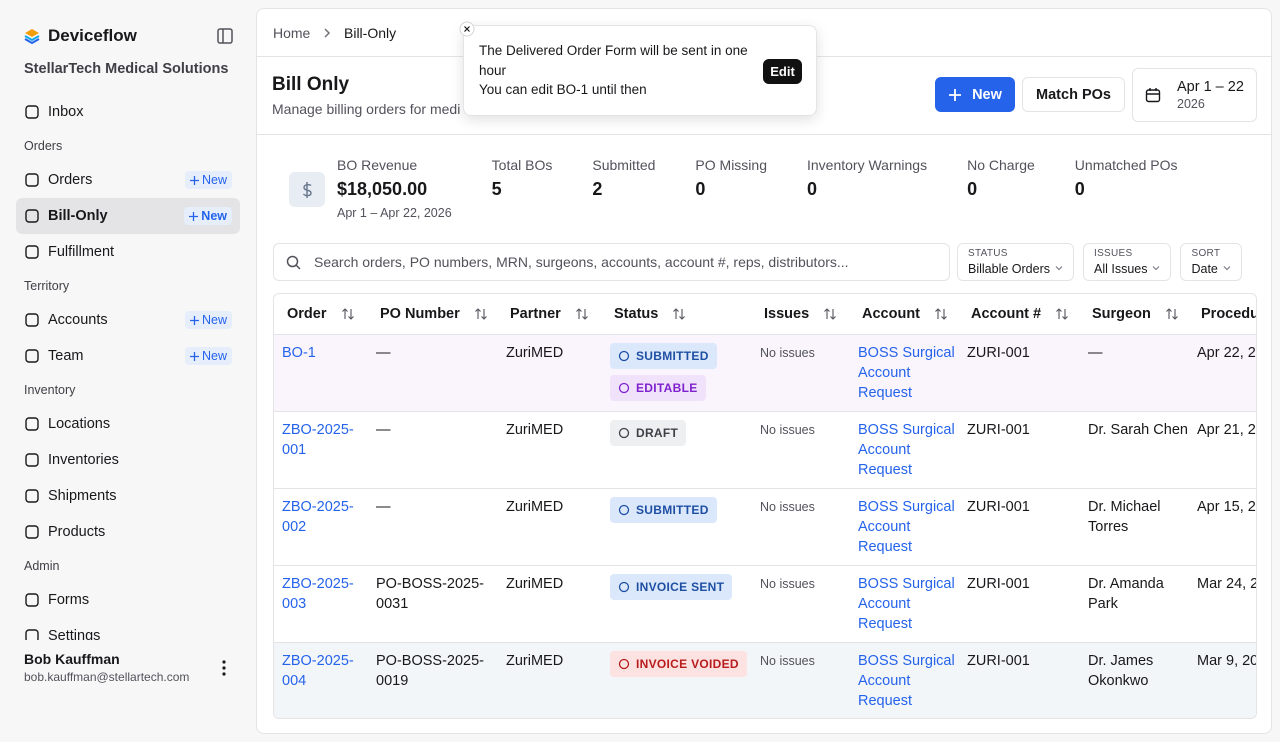  I want to click on column-header: Status, so click(650, 314).